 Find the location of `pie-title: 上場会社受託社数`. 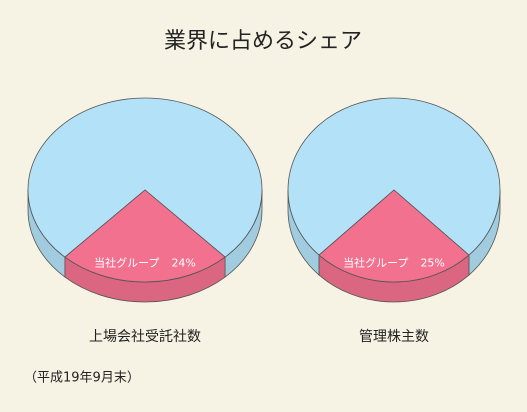

pie-title: 上場会社受託社数 is located at coordinates (145, 337).